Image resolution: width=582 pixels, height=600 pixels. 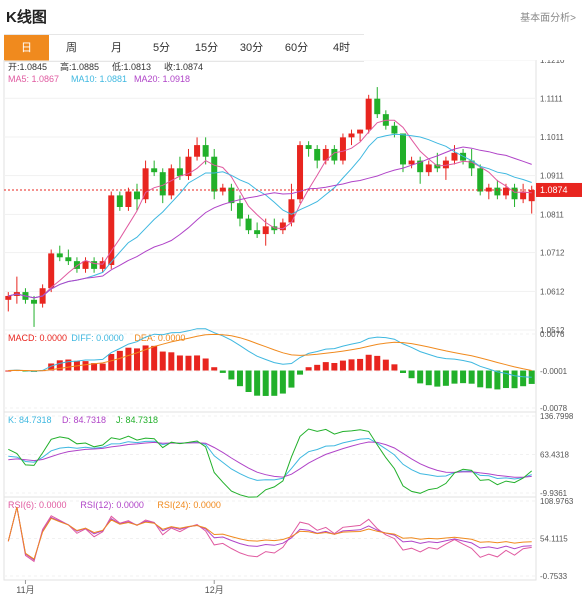 What do you see at coordinates (554, 190) in the screenshot?
I see `last-price-label: 1.0874` at bounding box center [554, 190].